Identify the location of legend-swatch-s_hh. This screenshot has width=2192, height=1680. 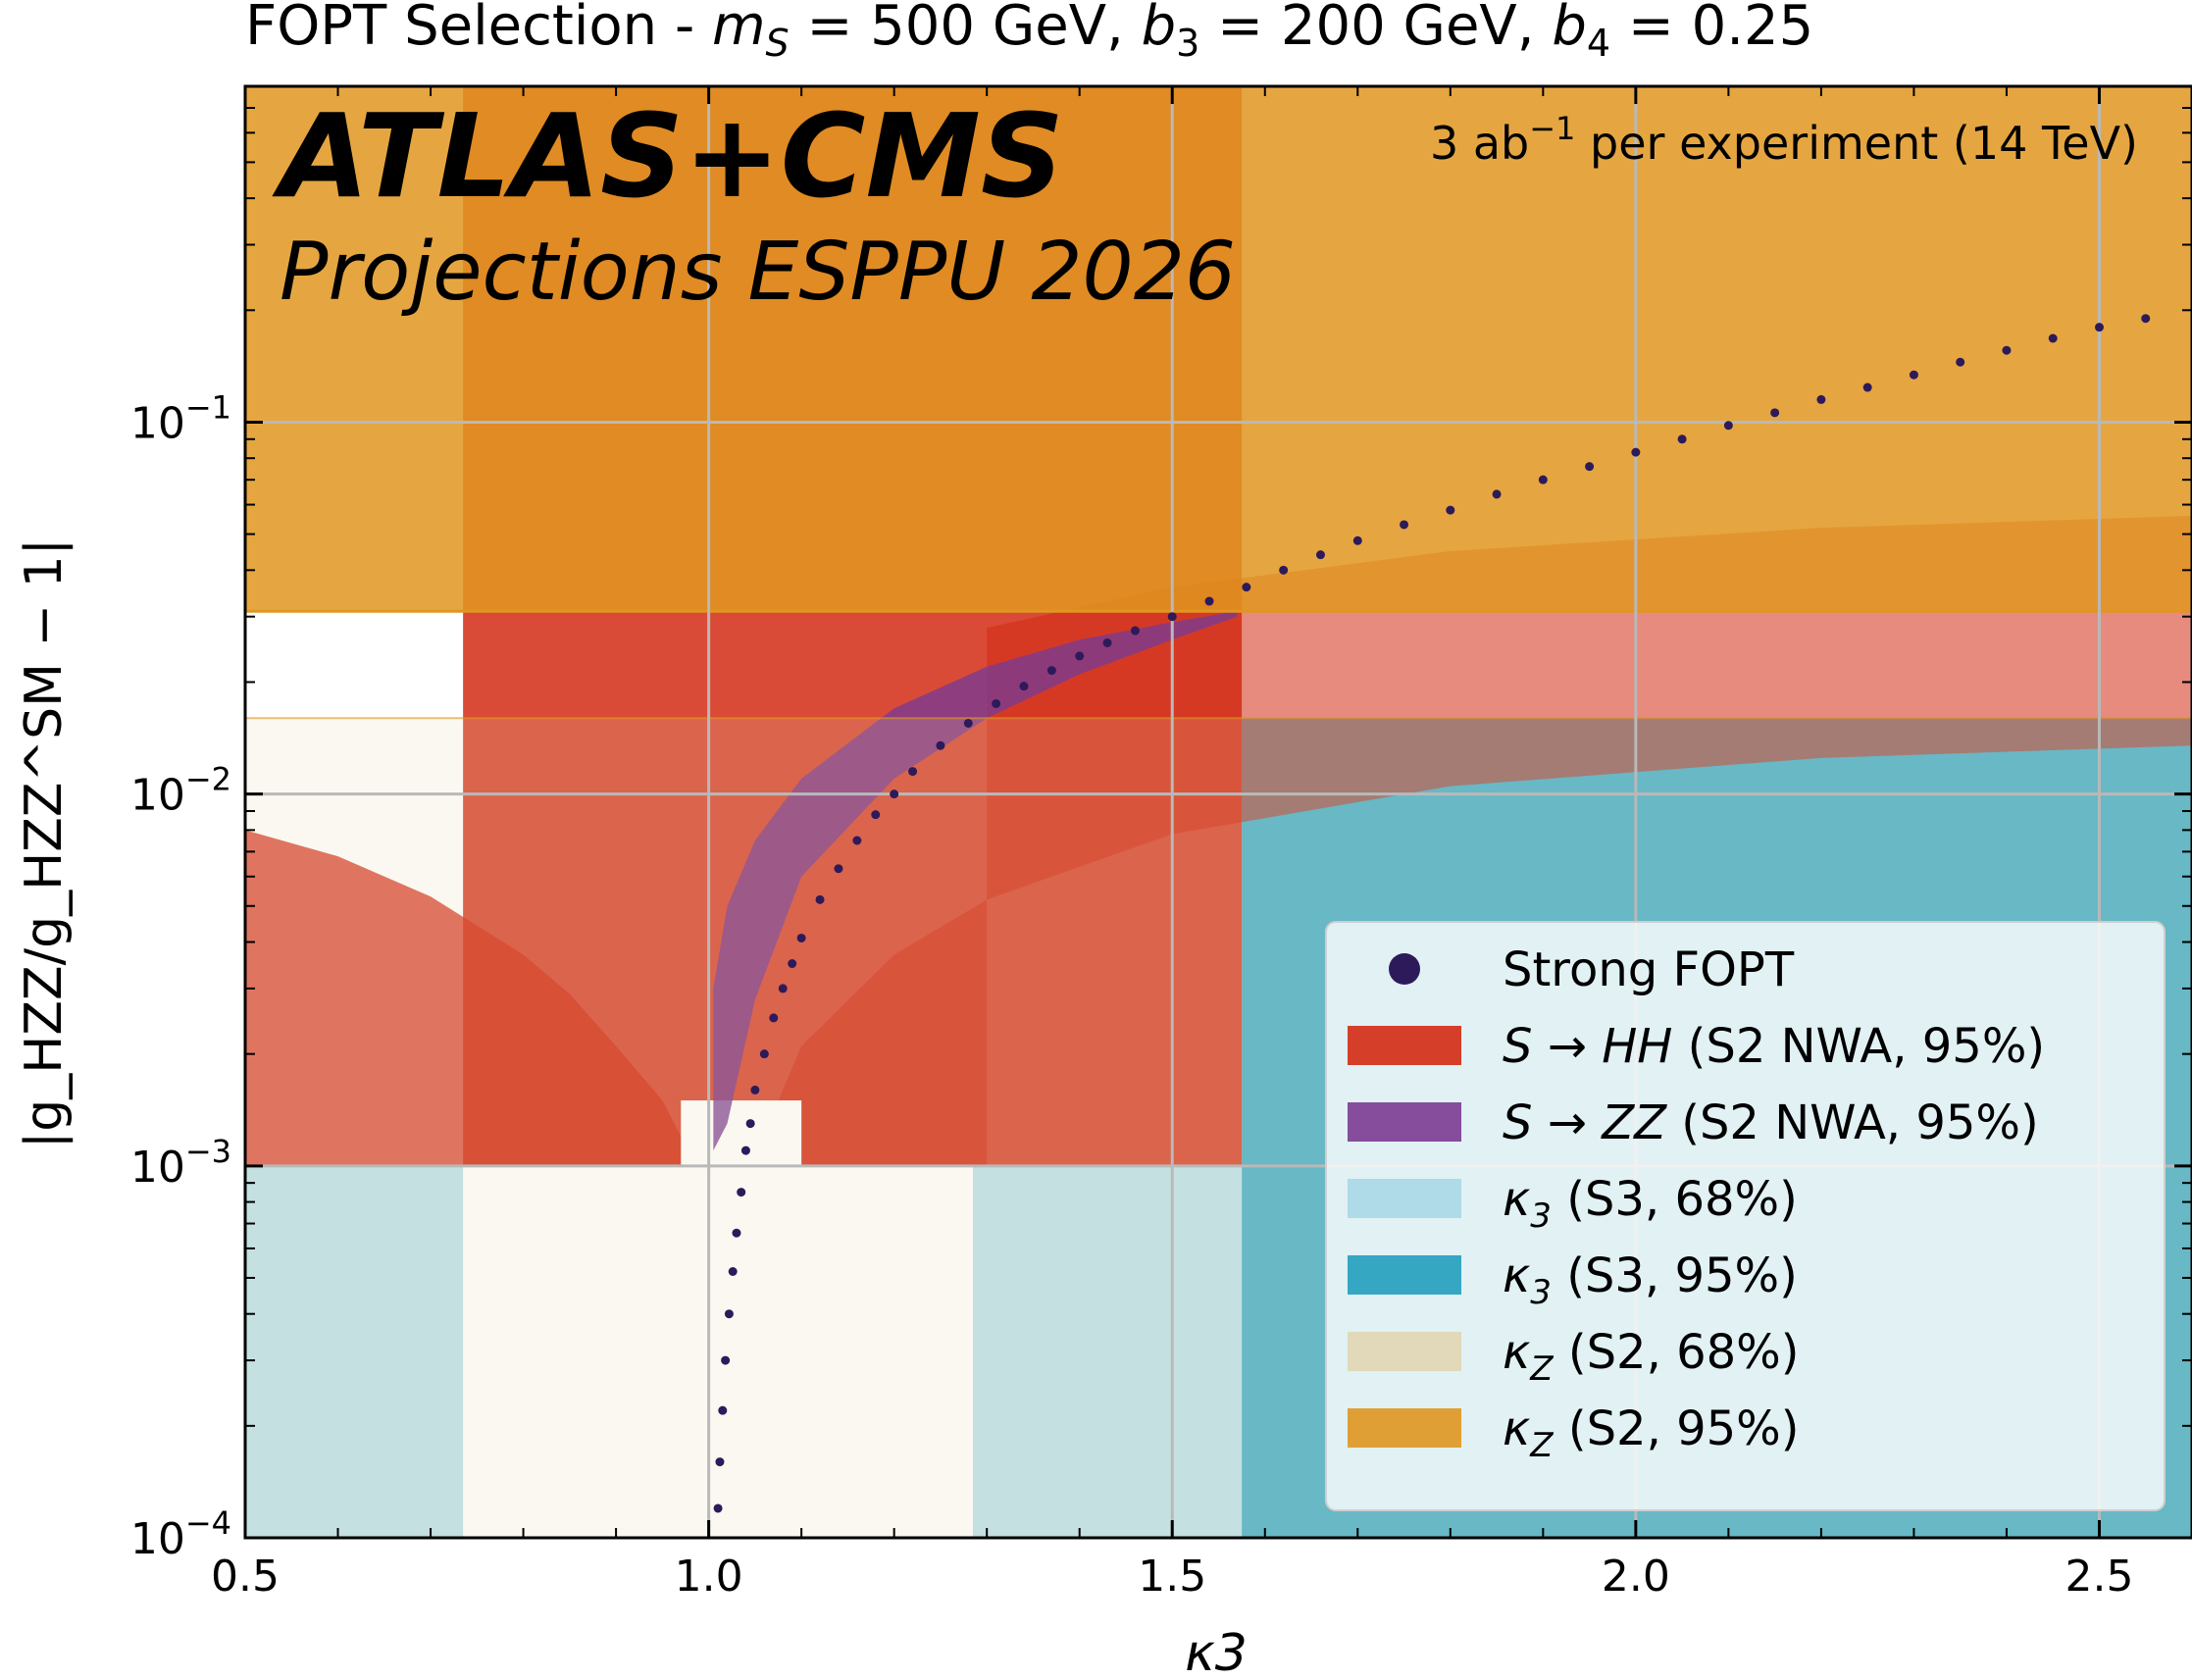
(1404, 1045).